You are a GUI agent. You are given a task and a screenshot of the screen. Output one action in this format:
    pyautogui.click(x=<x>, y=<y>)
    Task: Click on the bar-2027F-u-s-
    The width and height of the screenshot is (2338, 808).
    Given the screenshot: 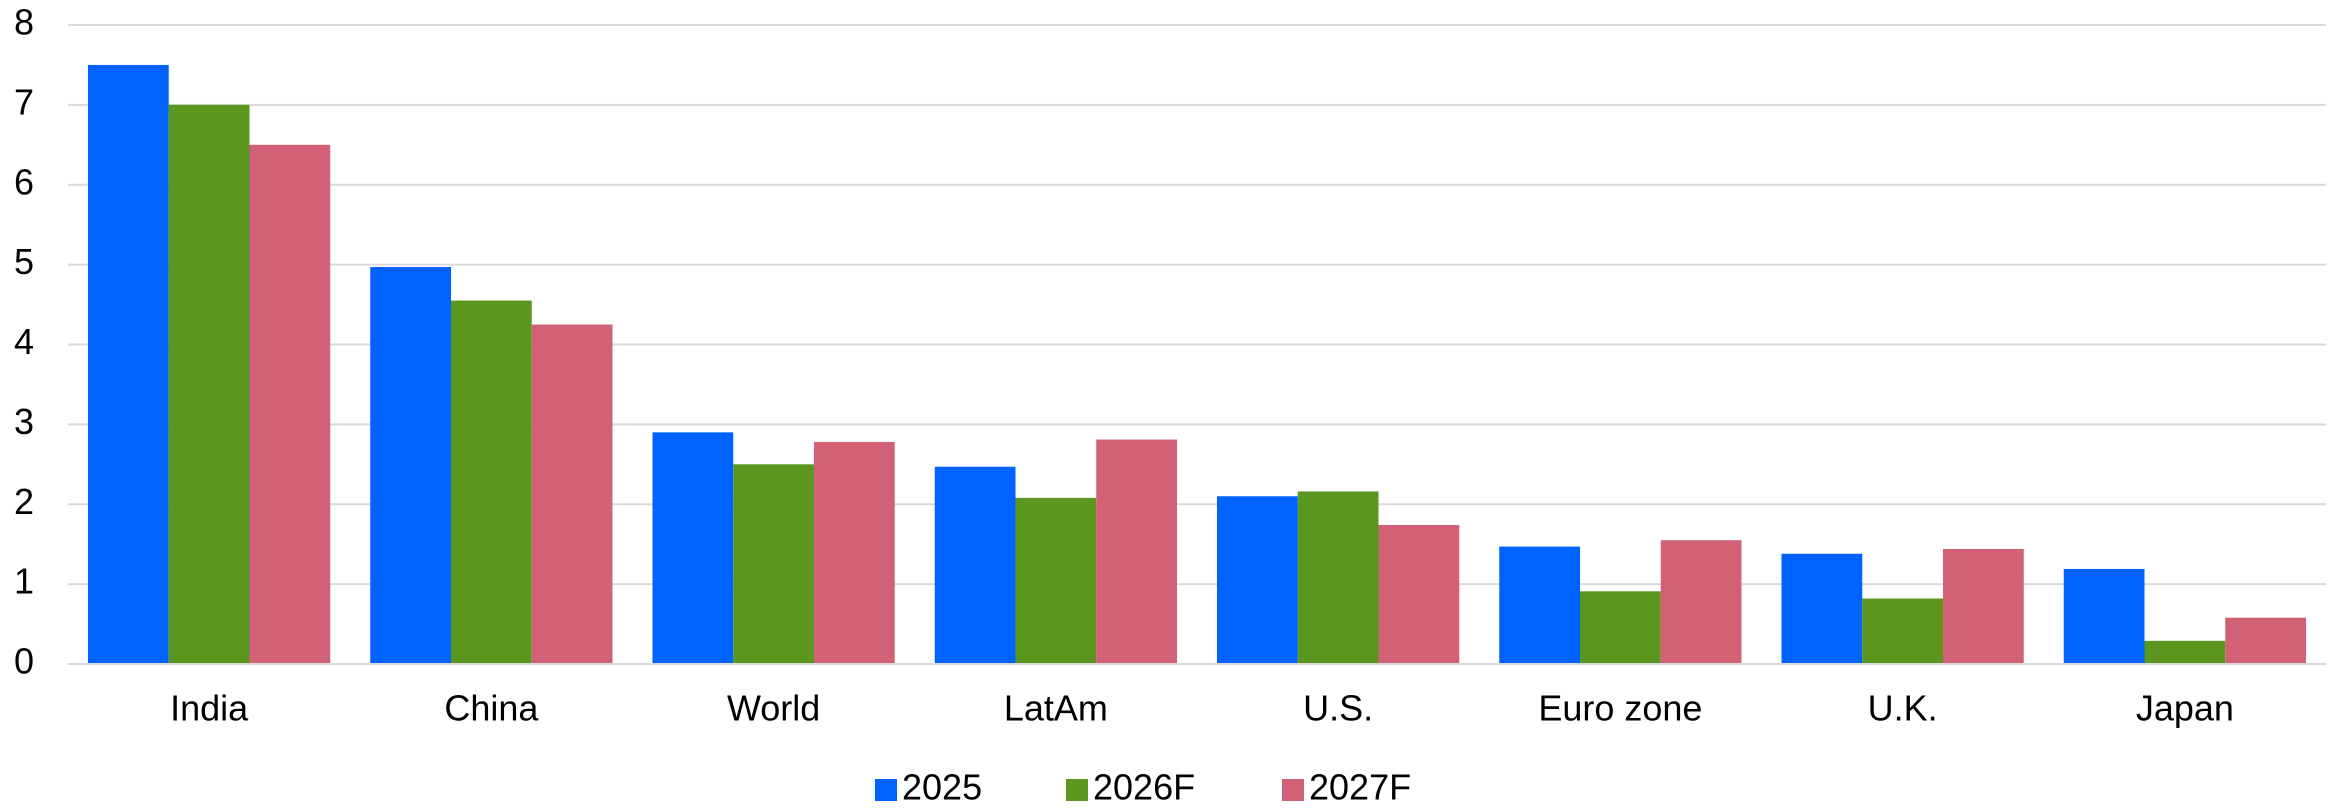 What is the action you would take?
    pyautogui.click(x=1419, y=594)
    